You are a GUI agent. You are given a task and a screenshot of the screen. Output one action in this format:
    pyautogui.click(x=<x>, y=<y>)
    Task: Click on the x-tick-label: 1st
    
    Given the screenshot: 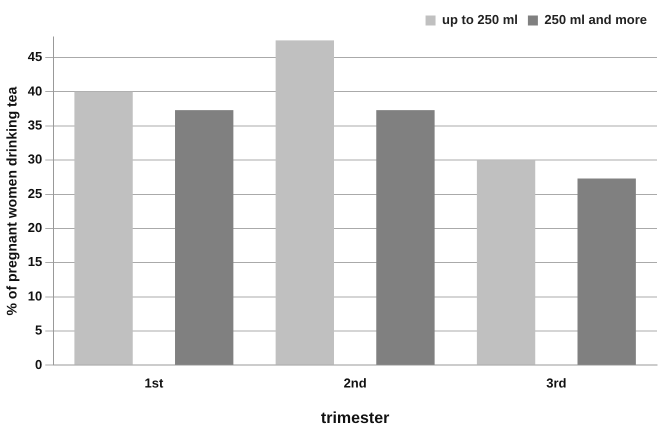 What is the action you would take?
    pyautogui.click(x=154, y=383)
    